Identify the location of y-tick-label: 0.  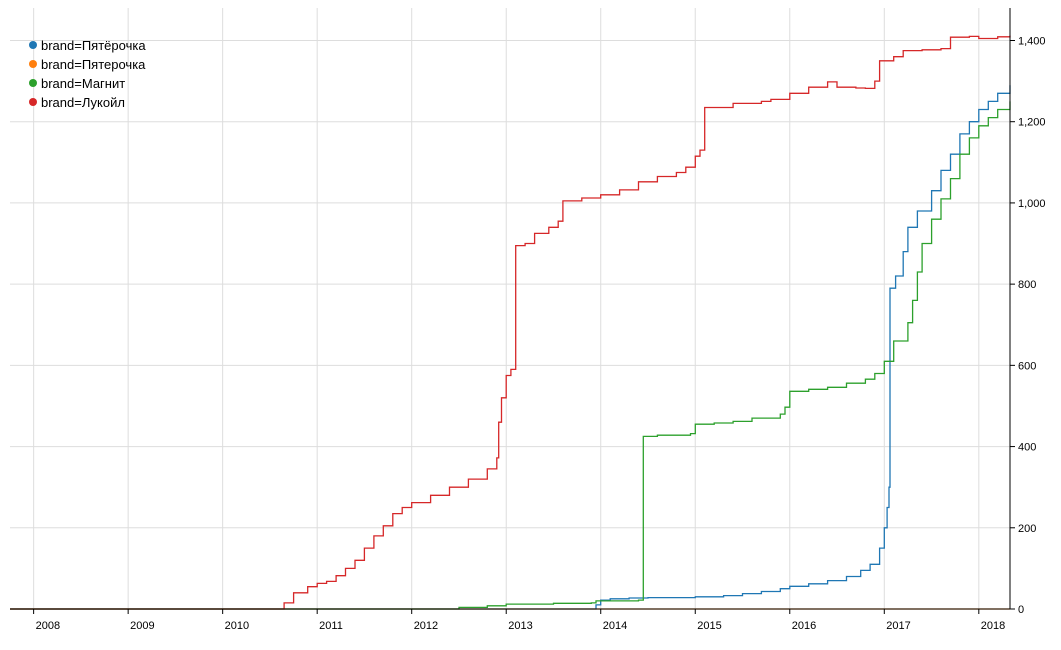
(1021, 610).